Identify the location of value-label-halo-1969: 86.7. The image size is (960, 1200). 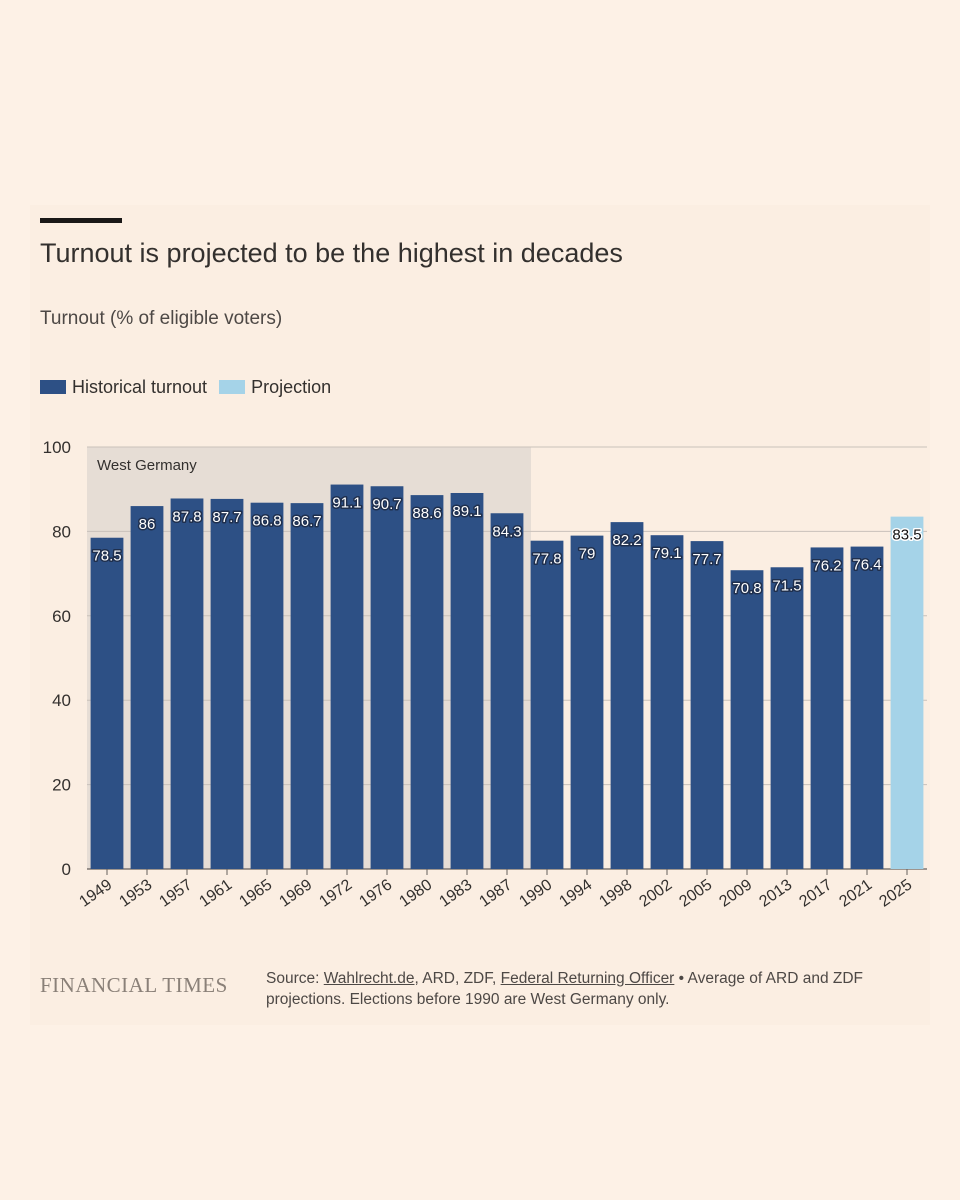
(306, 521).